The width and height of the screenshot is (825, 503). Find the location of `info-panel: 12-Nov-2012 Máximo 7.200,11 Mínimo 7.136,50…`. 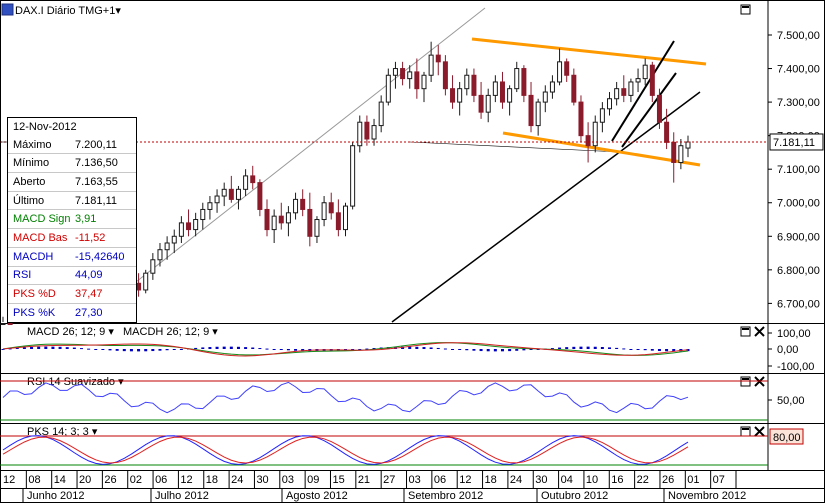

info-panel: 12-Nov-2012 Máximo 7.200,11 Mínimo 7.136,50… is located at coordinates (72, 220).